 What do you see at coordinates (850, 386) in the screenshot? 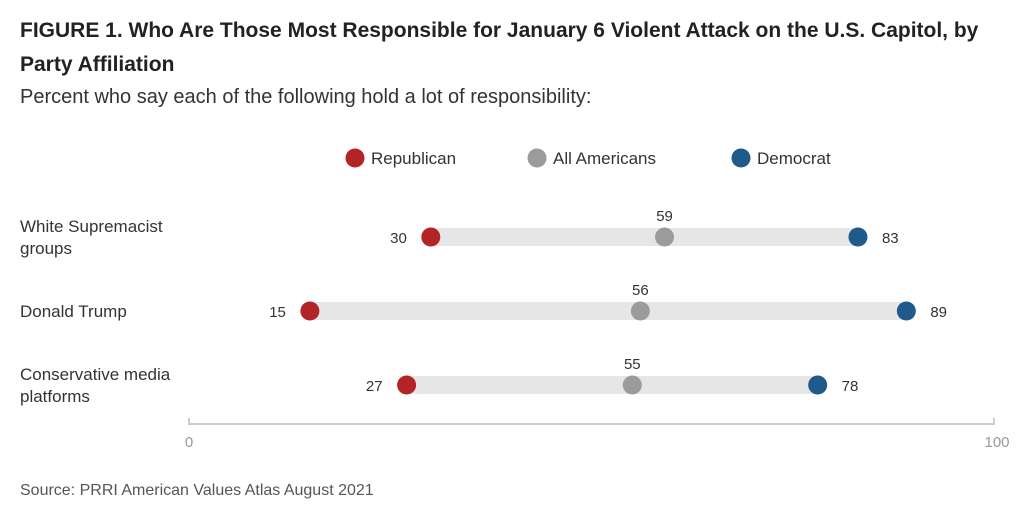
I see `data-label-democrat: 78` at bounding box center [850, 386].